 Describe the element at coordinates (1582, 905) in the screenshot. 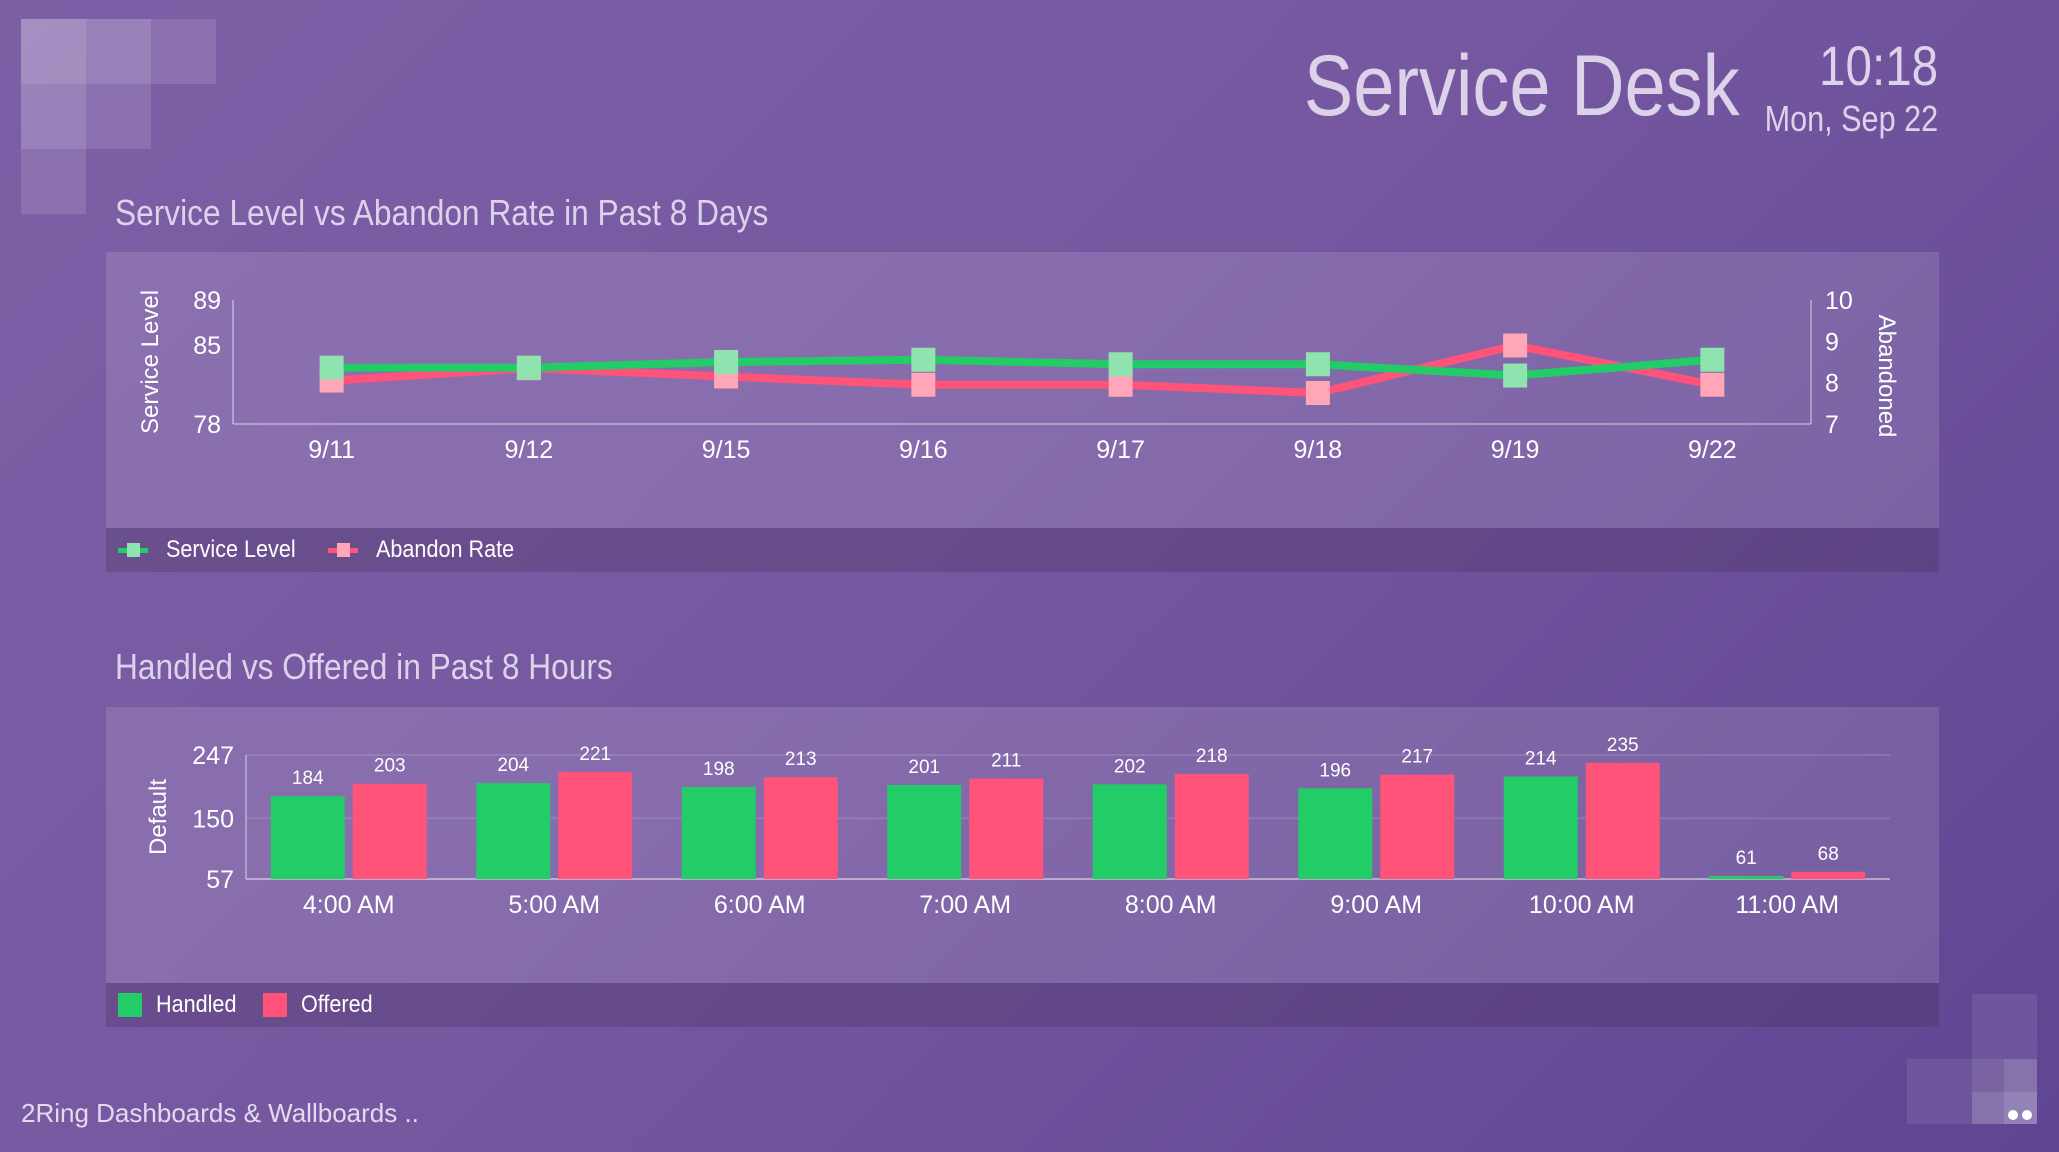

I see `x-tick-label: 10:00 AM` at that location.